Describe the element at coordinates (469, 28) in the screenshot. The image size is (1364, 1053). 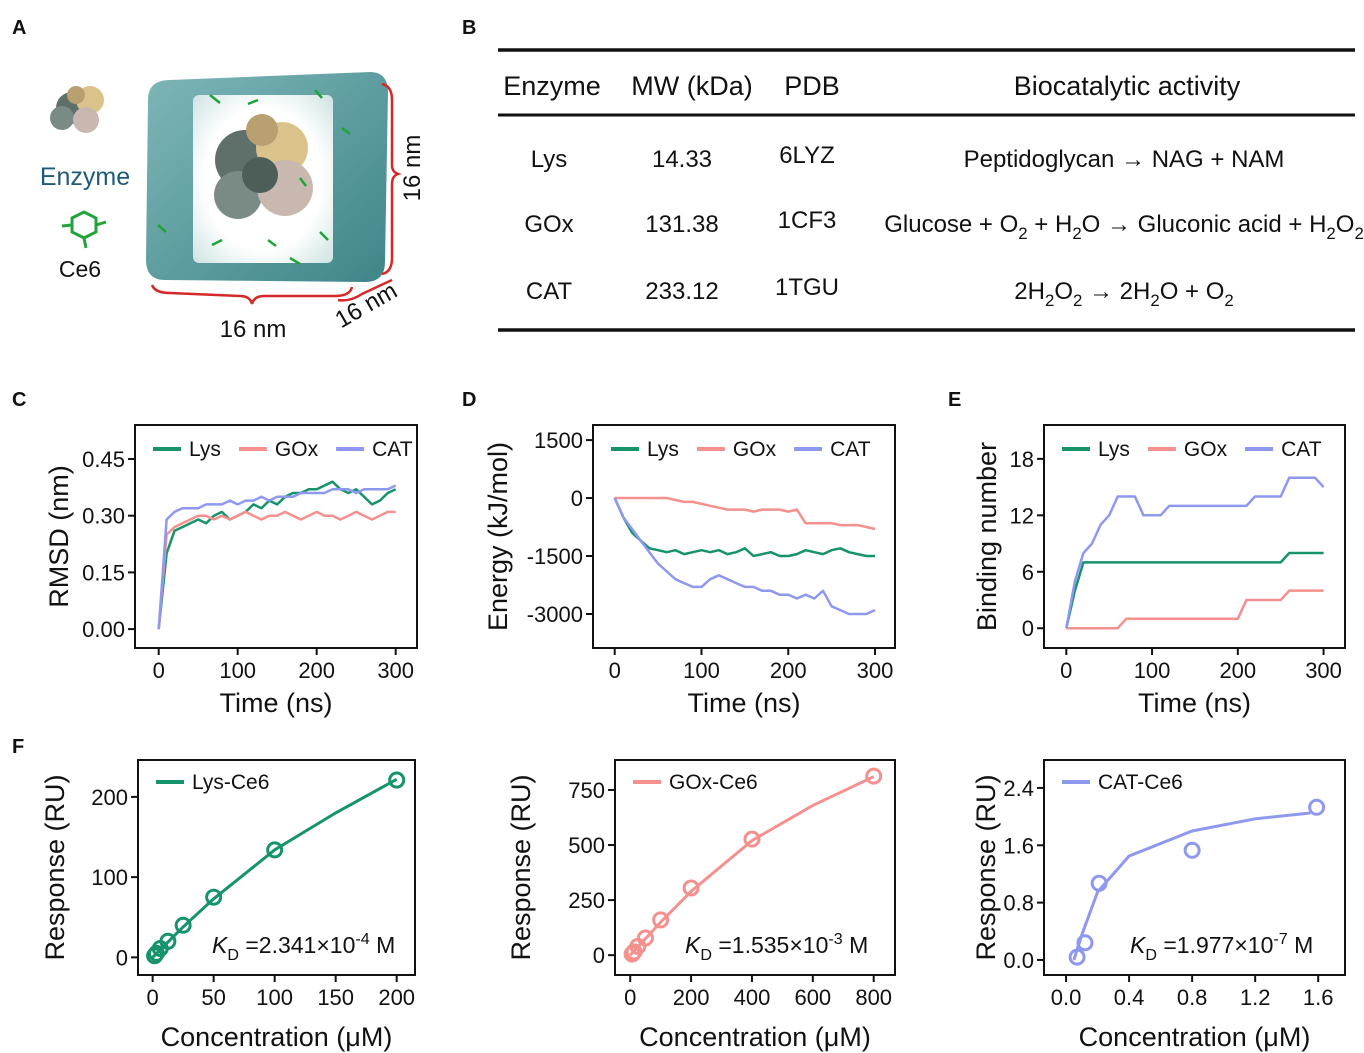
I see `panel-label: B` at that location.